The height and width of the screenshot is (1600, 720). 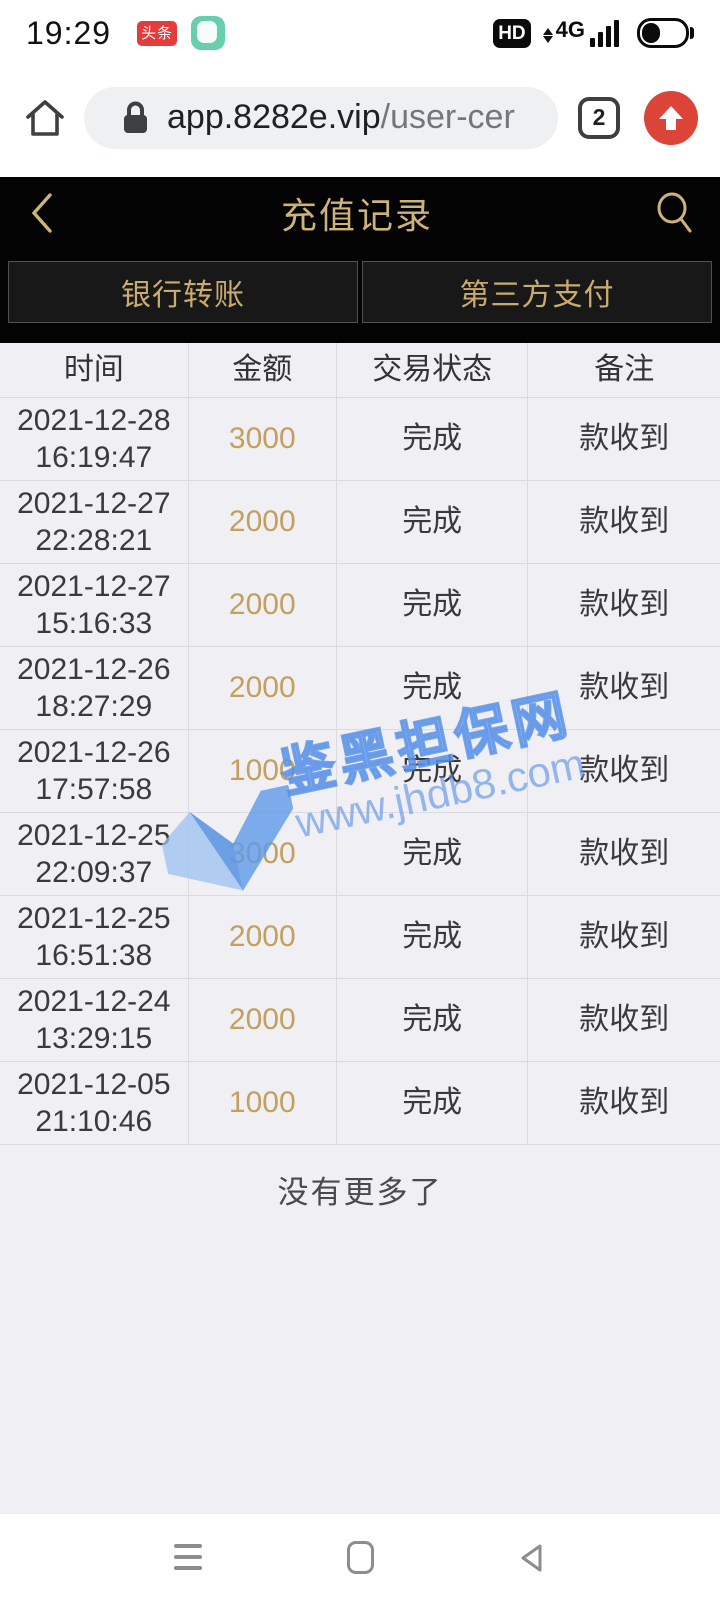 I want to click on table-row: 2021-12-25 22:09:37 3000 完成 款收到, so click(x=360, y=854).